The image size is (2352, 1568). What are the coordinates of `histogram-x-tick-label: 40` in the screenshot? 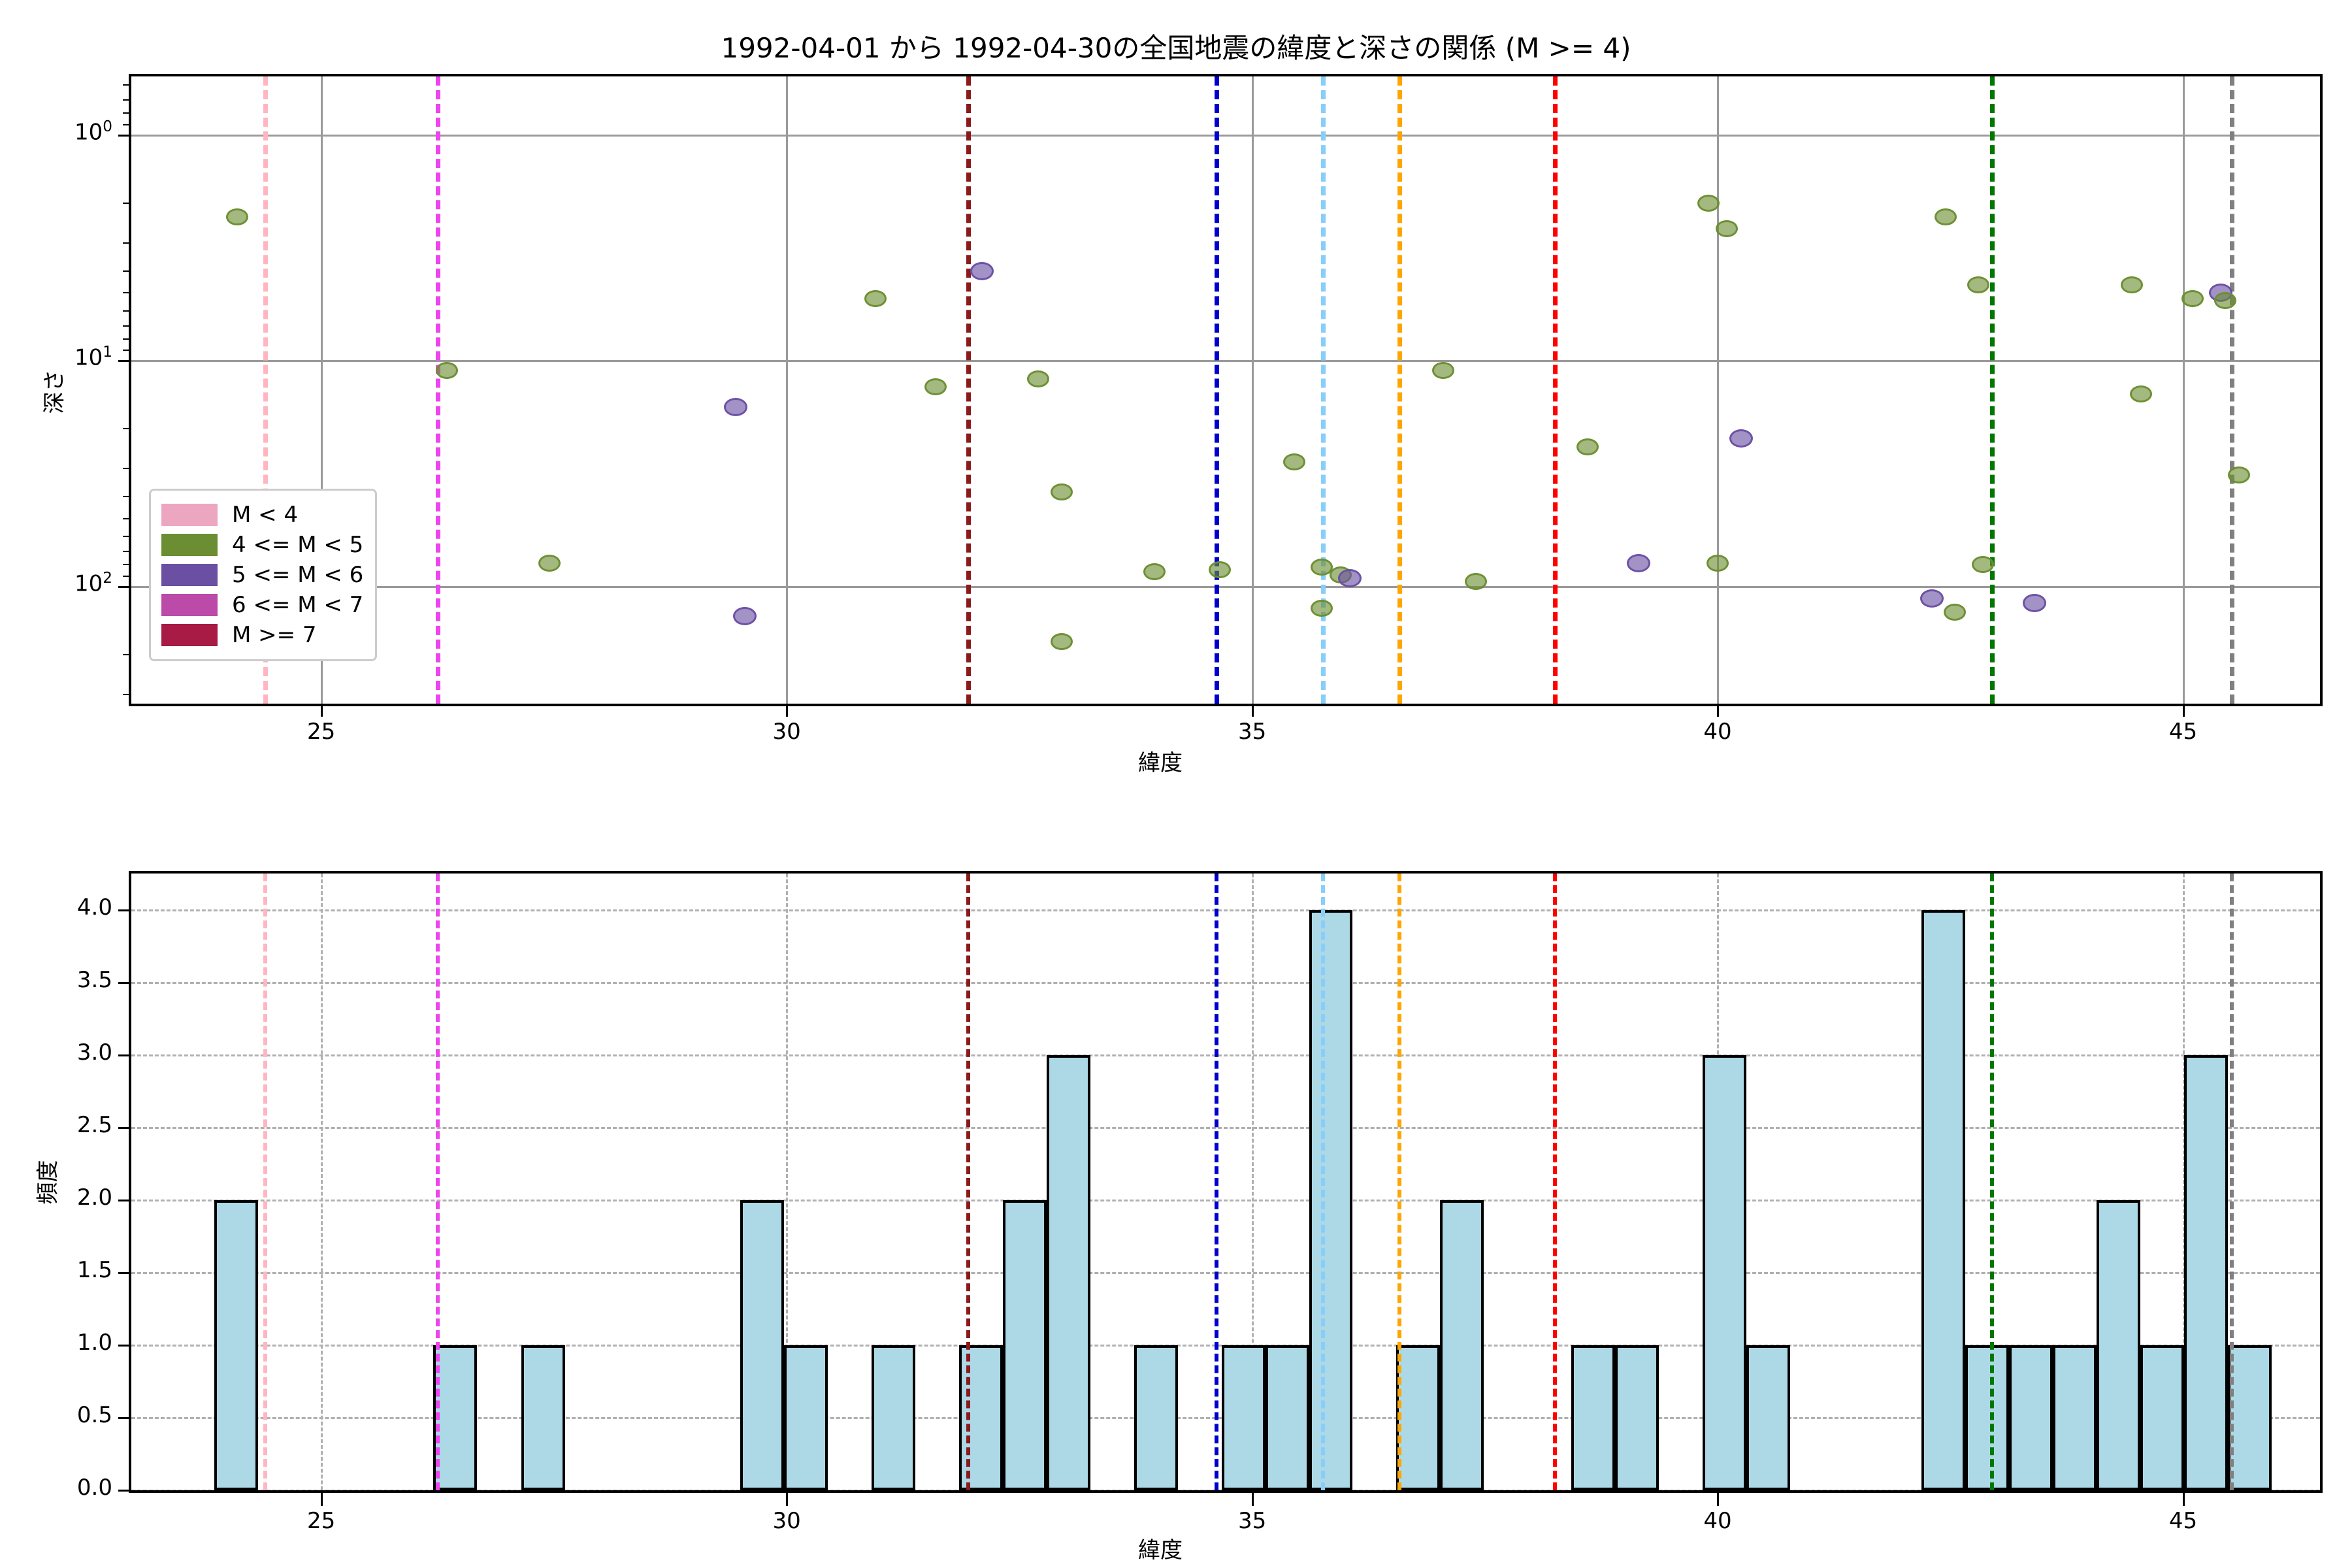 It's located at (1717, 1521).